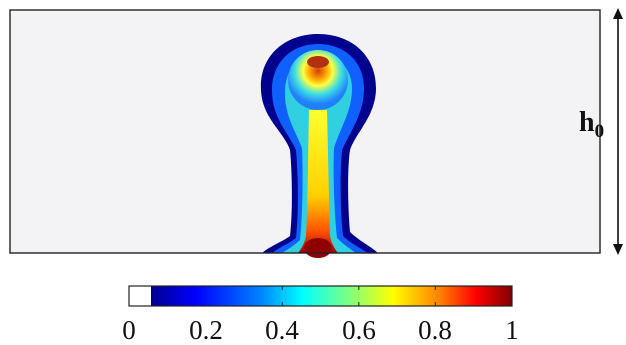  Describe the element at coordinates (318, 181) in the screenshot. I see `plume-stem` at that location.